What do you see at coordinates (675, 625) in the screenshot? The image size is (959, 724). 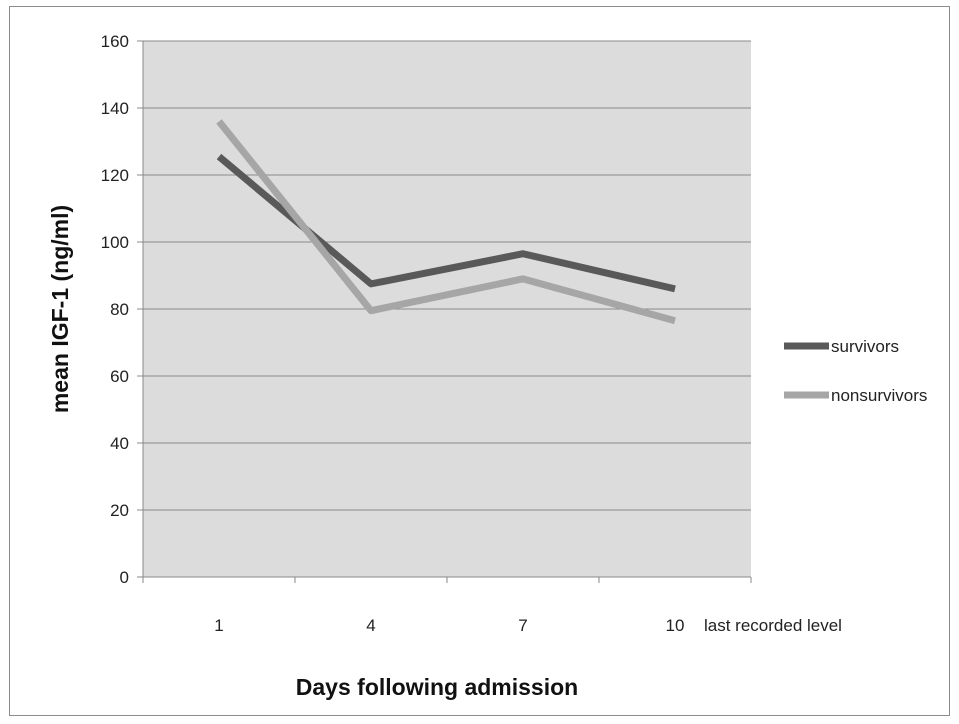 I see `x-tick-label: 10` at bounding box center [675, 625].